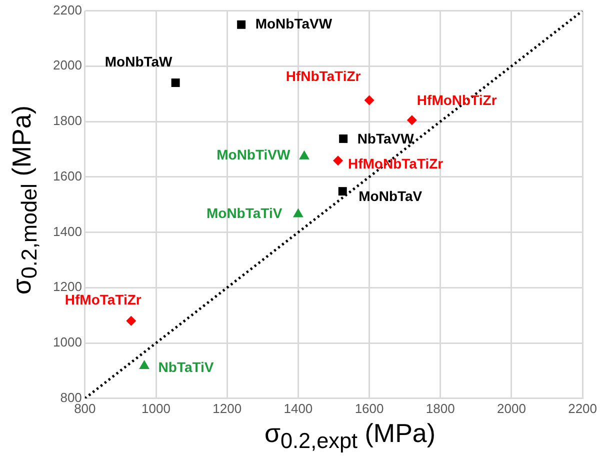 The height and width of the screenshot is (467, 600). Describe the element at coordinates (67, 342) in the screenshot. I see `y-tick-label: 1000` at that location.